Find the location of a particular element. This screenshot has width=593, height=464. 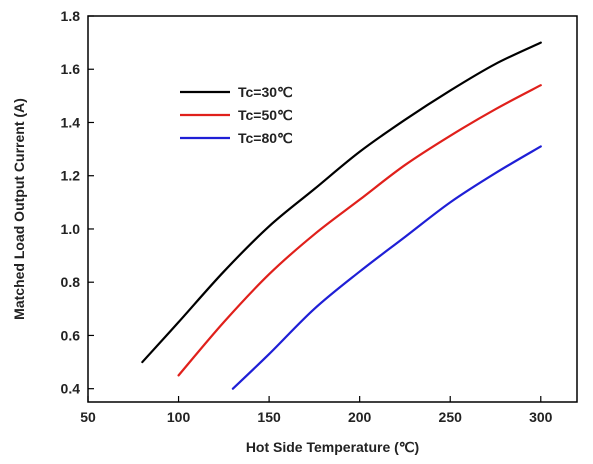

y-axis-ticks: 0.4 0.6 0.8 1.0 1.2 1.4 1.6 1.8 is located at coordinates (77, 202).